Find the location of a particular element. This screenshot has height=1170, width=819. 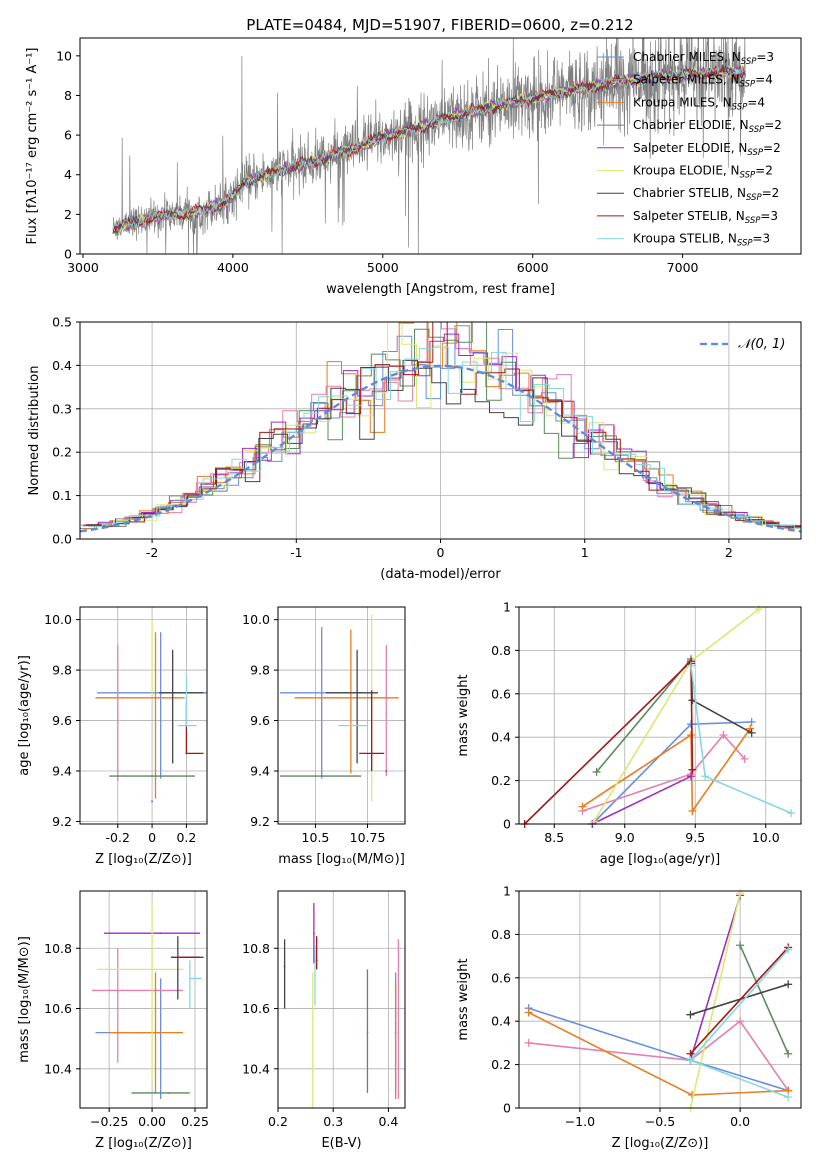

legend-label: Chabrier MILES, NSSP=3 is located at coordinates (703, 58).